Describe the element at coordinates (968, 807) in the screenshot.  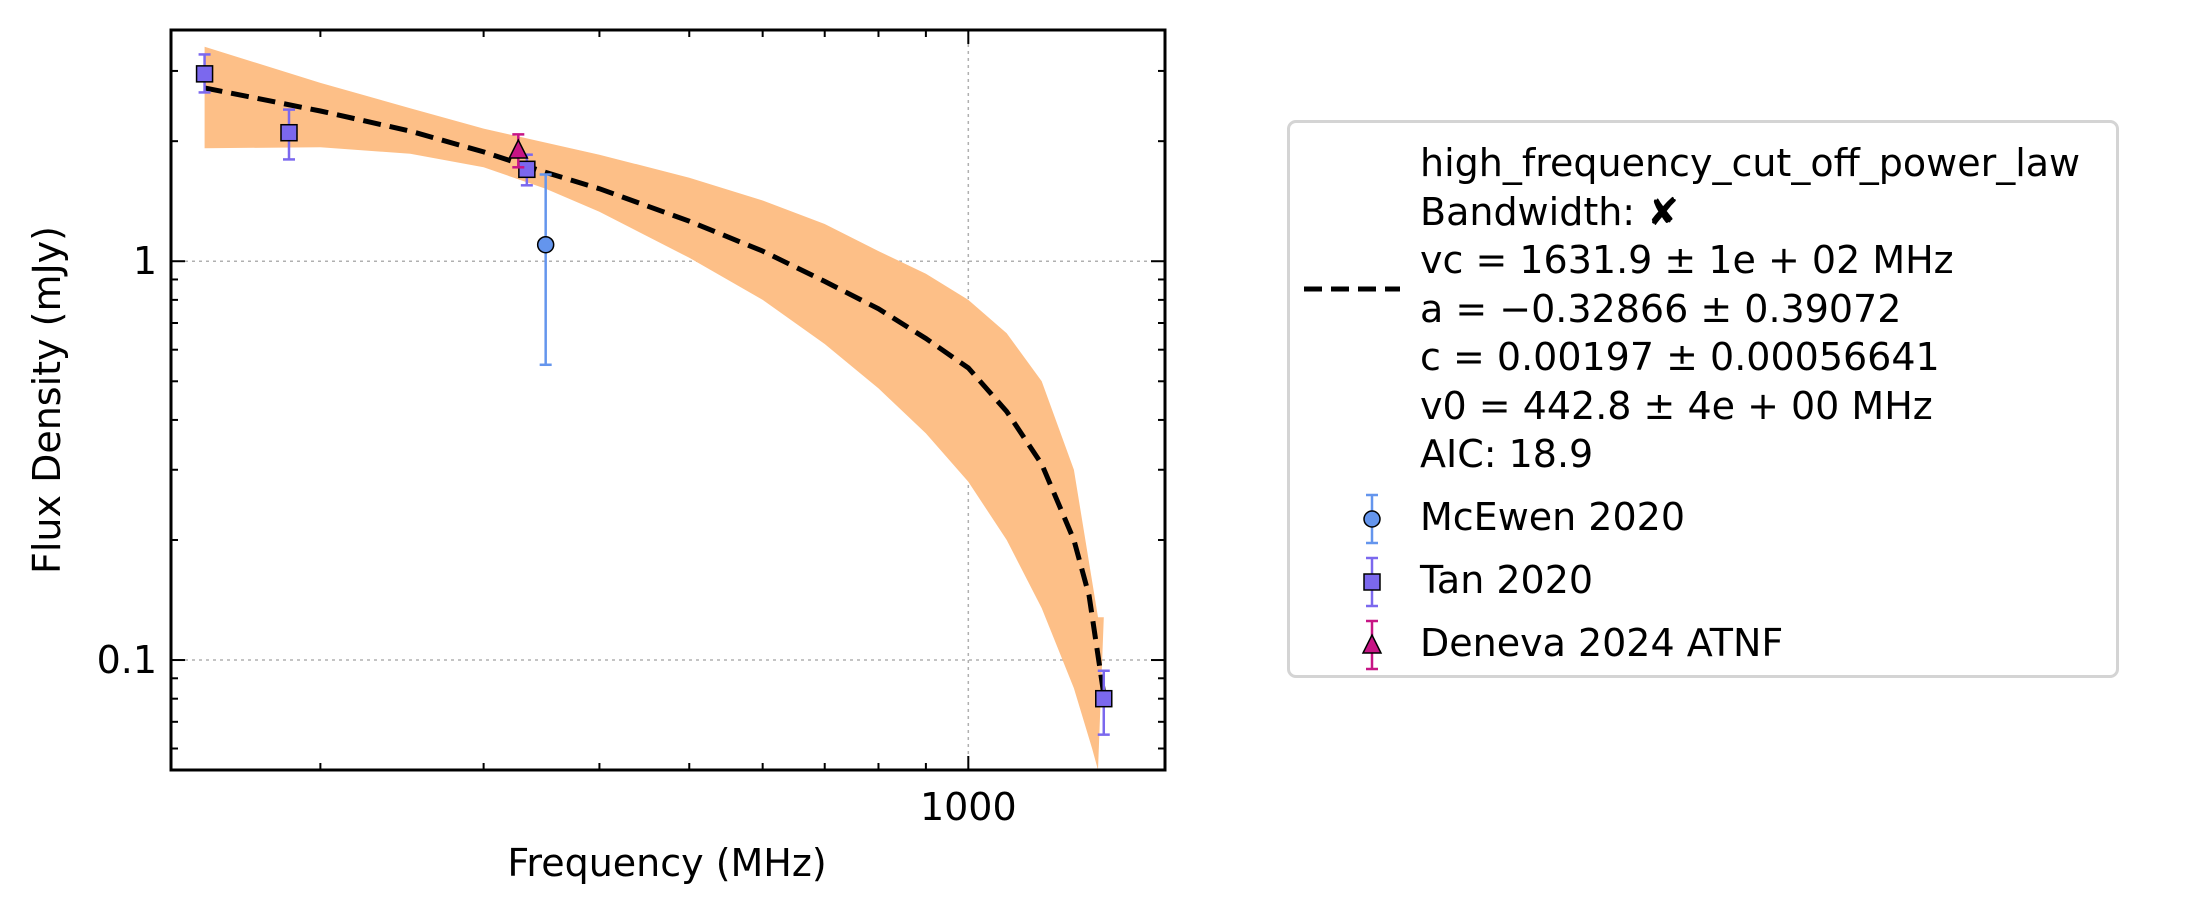
I see `x-tick-label: 1000` at that location.